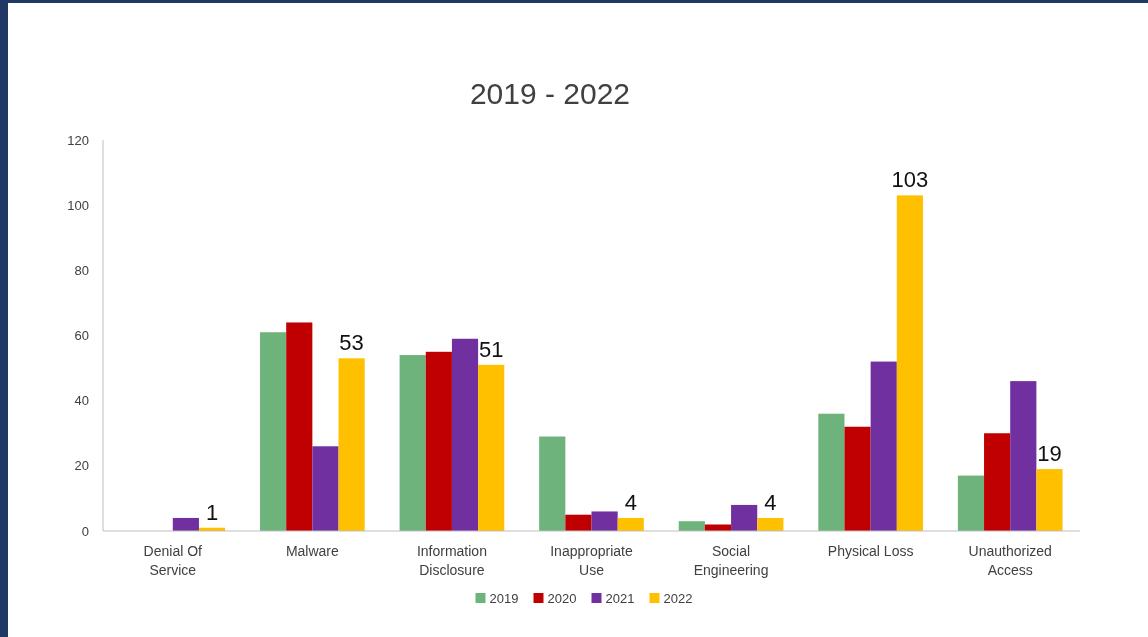 The image size is (1148, 637). What do you see at coordinates (870, 551) in the screenshot?
I see `x-tick-label: Physical Loss` at bounding box center [870, 551].